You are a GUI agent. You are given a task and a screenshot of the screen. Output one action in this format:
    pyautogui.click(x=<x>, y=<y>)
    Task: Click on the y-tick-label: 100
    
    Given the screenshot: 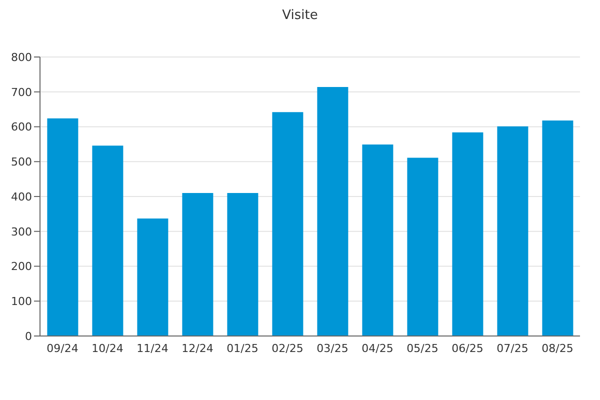 What is the action you would take?
    pyautogui.click(x=21, y=301)
    